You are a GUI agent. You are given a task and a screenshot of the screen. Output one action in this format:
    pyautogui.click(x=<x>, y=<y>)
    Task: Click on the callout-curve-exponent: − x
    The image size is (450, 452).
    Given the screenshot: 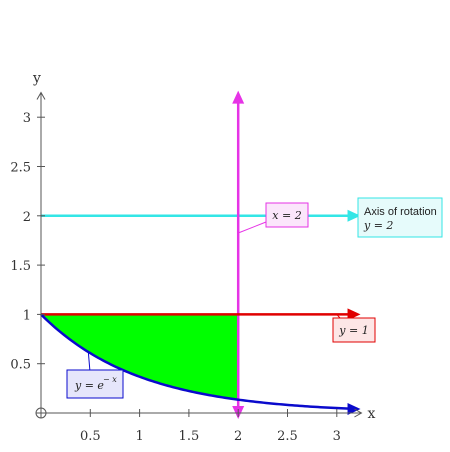 What is the action you would take?
    pyautogui.click(x=110, y=379)
    